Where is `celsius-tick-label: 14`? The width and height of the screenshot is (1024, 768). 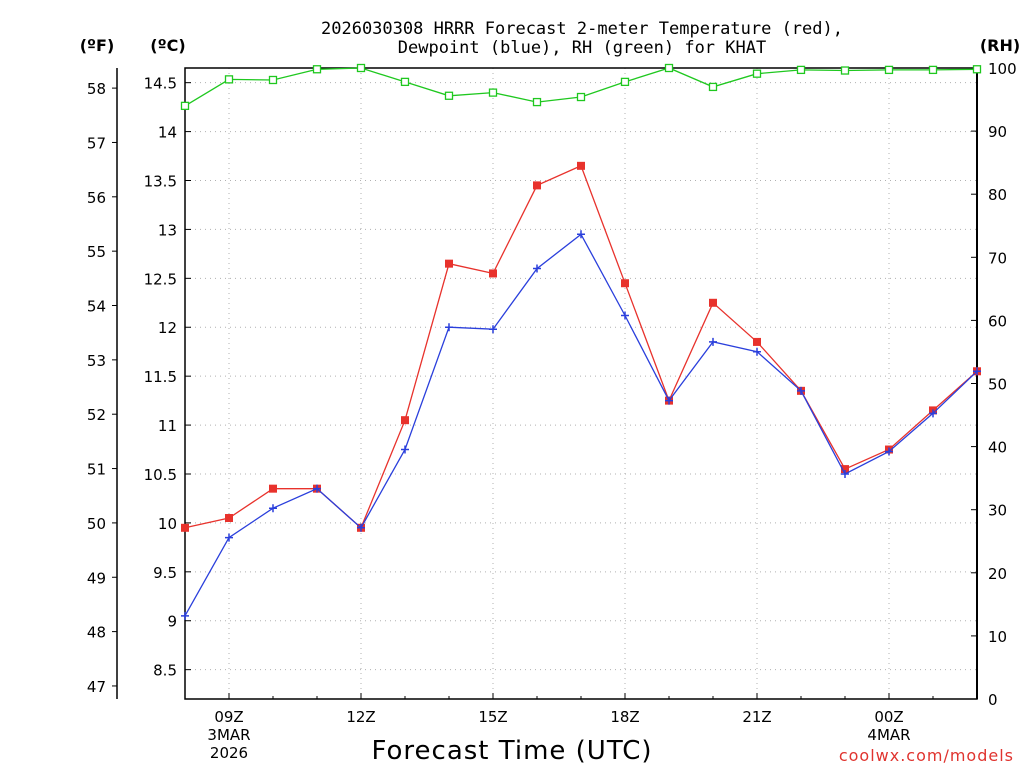 celsius-tick-label: 14 is located at coordinates (167, 133).